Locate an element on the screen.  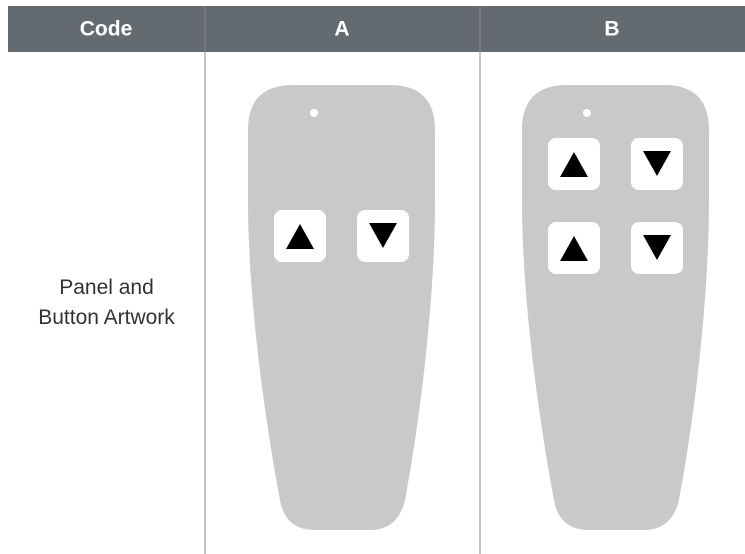
header-cell: A is located at coordinates (341, 29).